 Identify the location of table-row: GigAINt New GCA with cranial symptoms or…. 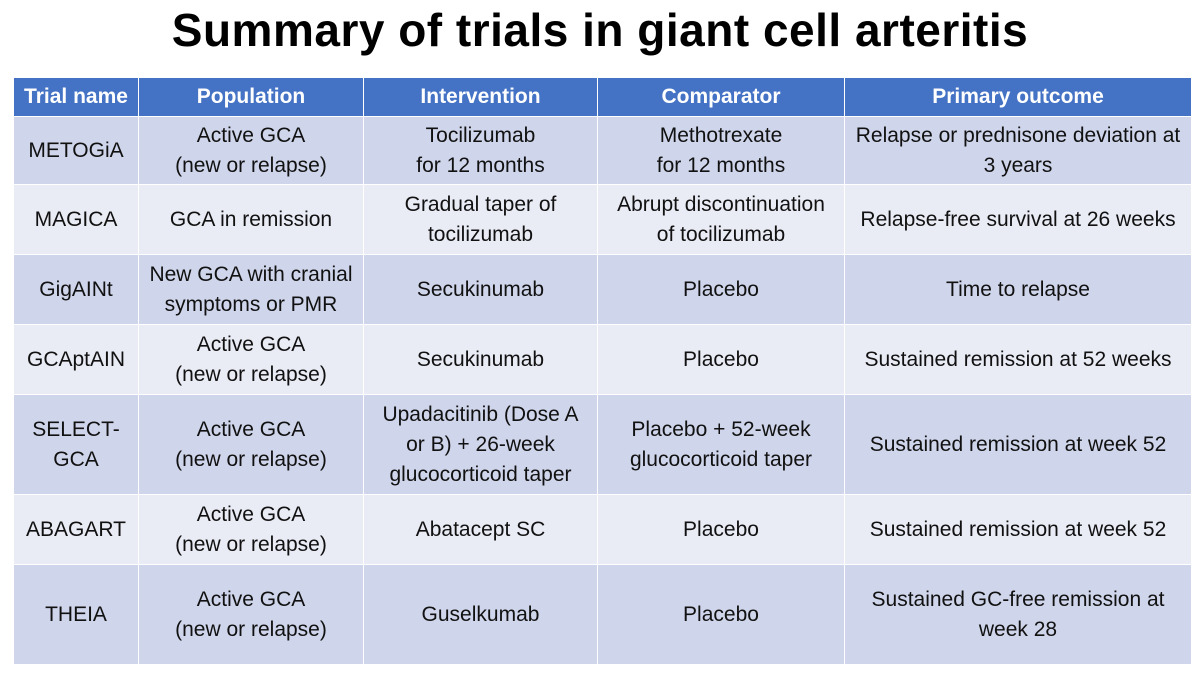
(602, 289).